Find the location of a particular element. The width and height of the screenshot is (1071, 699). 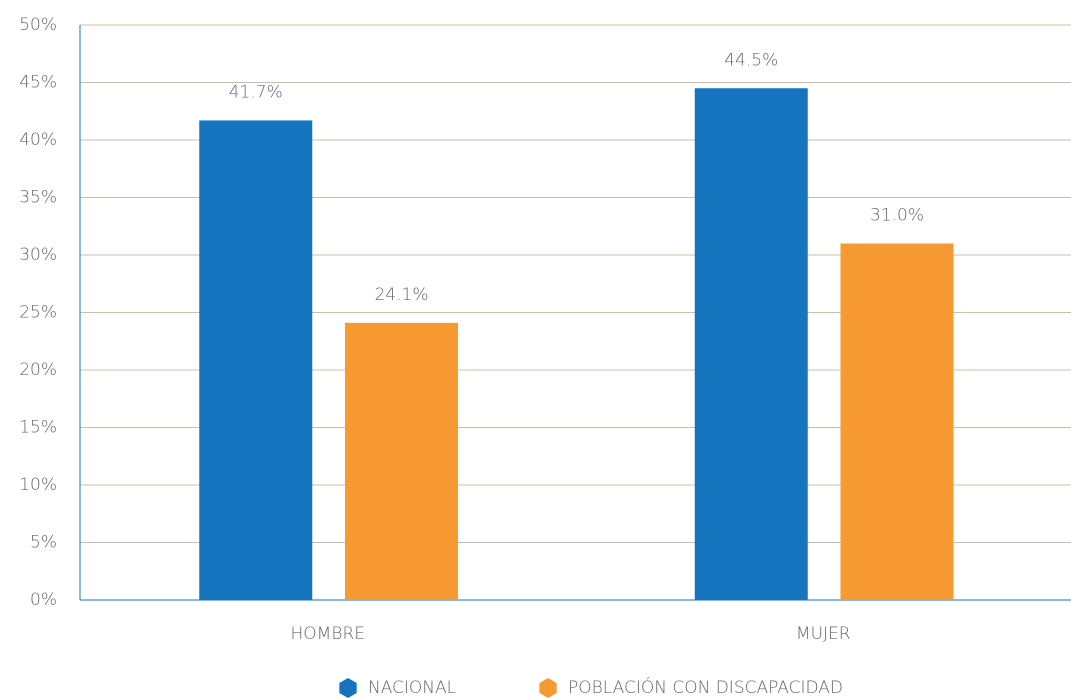

y-tick-label: 15% is located at coordinates (38, 428).